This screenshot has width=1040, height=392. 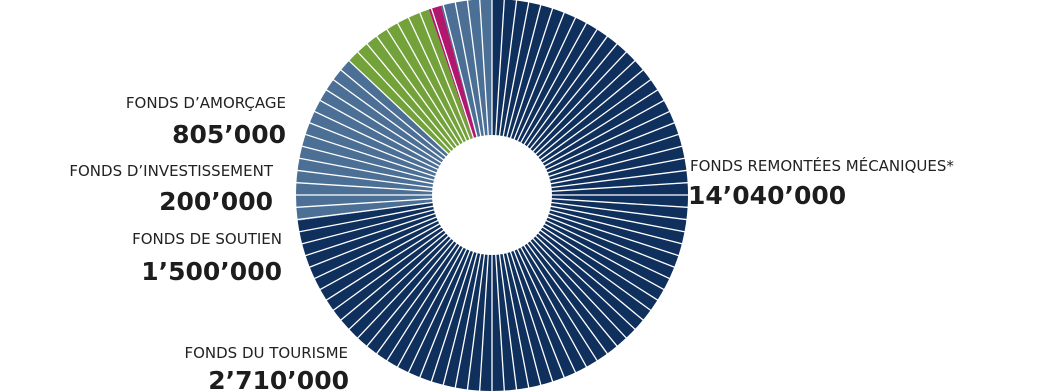 I want to click on label-value-remontees: 14’040’000, so click(x=767, y=195).